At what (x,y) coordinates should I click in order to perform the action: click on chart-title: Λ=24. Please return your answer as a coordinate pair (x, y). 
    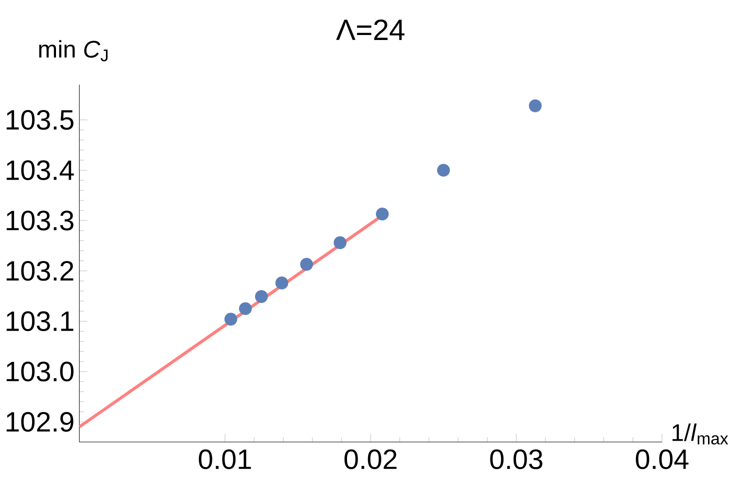
    Looking at the image, I should click on (370, 29).